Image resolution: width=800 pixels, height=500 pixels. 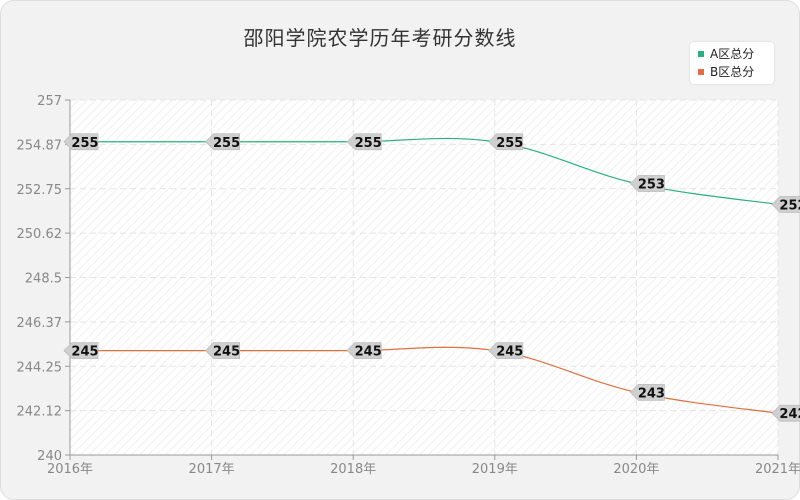 I want to click on y-tick-label: 246.37, so click(x=40, y=323).